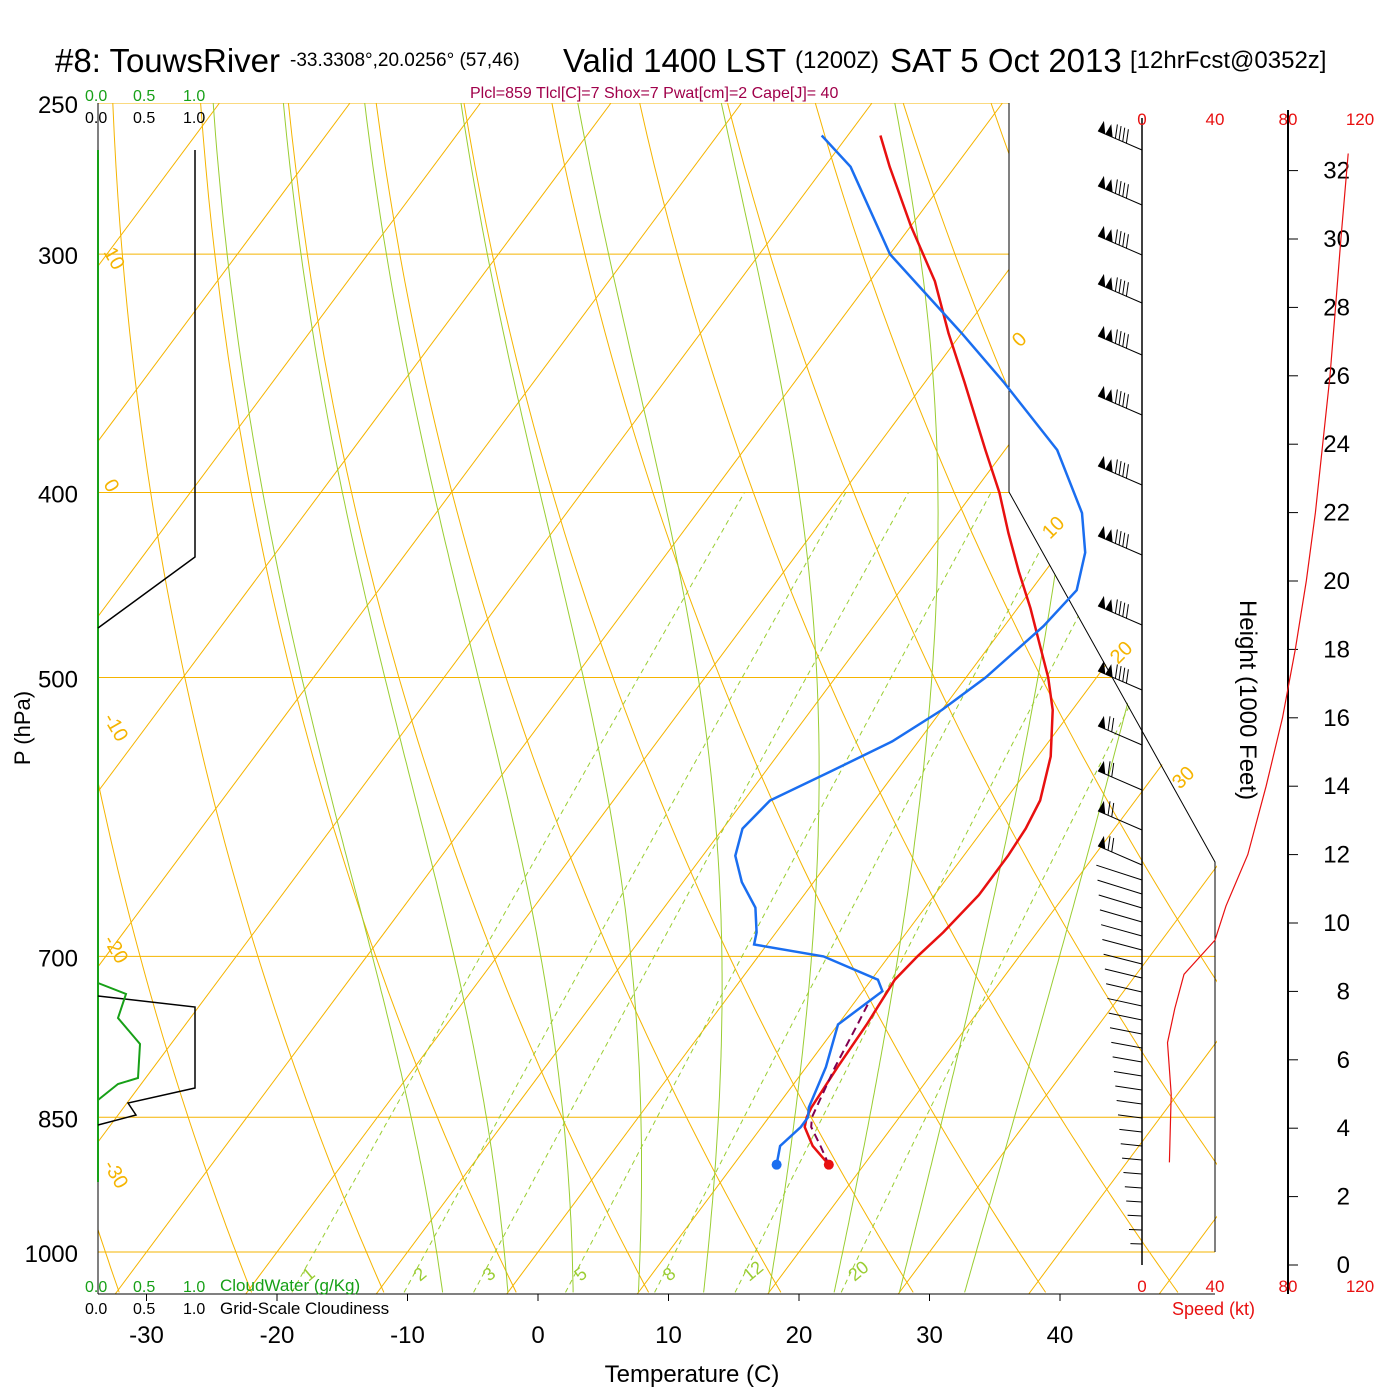 Image resolution: width=1400 pixels, height=1400 pixels. I want to click on height-tick-label: 8, so click(1343, 991).